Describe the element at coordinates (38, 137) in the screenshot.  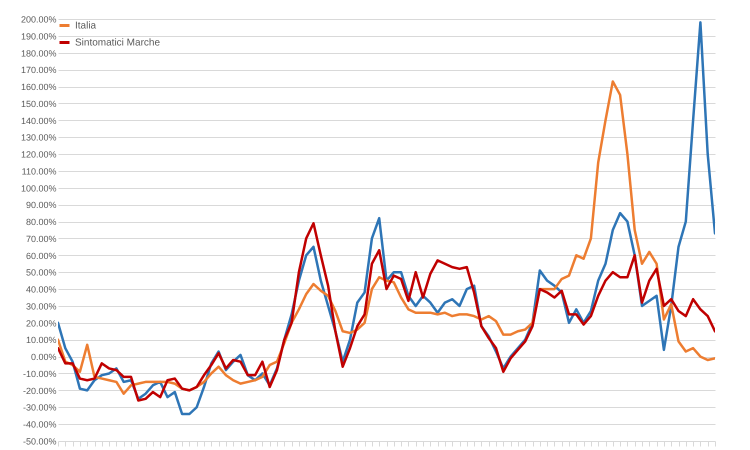
I see `y-tick-label: 130.00%` at that location.